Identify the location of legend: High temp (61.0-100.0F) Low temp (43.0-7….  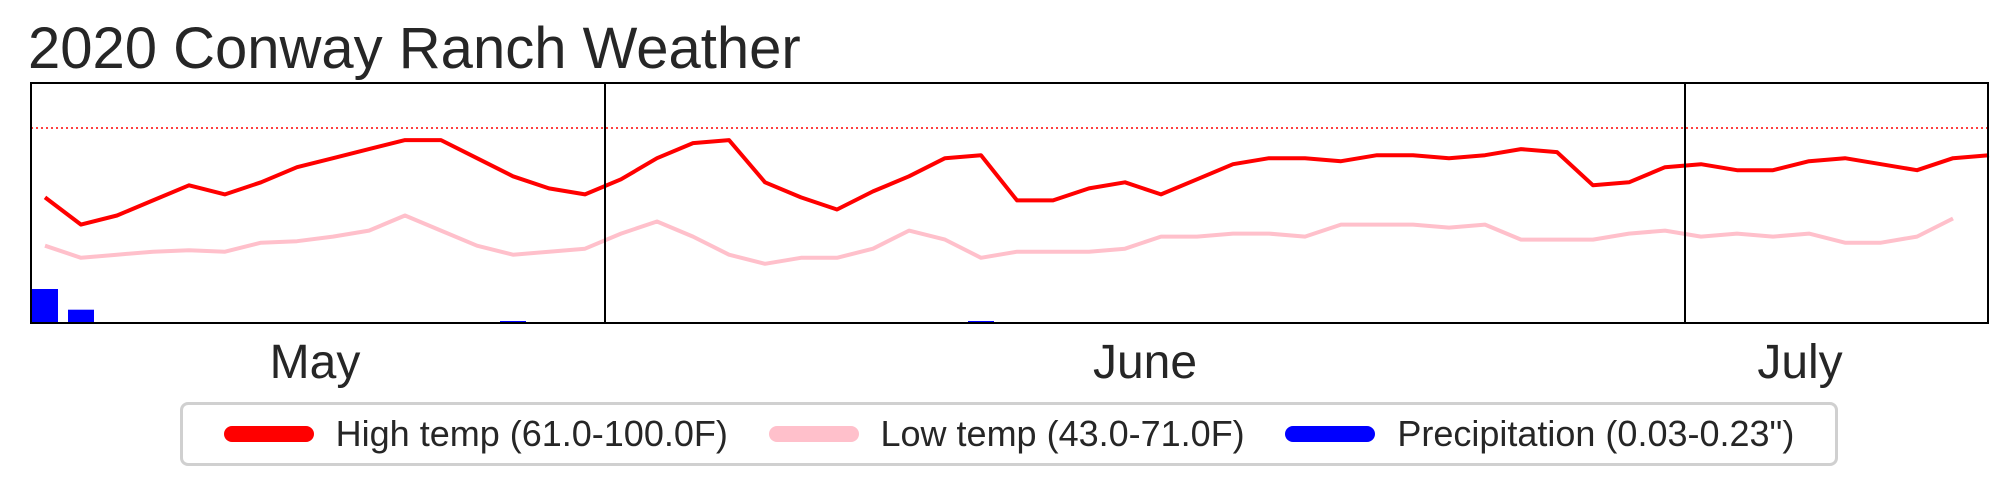
(1009, 434).